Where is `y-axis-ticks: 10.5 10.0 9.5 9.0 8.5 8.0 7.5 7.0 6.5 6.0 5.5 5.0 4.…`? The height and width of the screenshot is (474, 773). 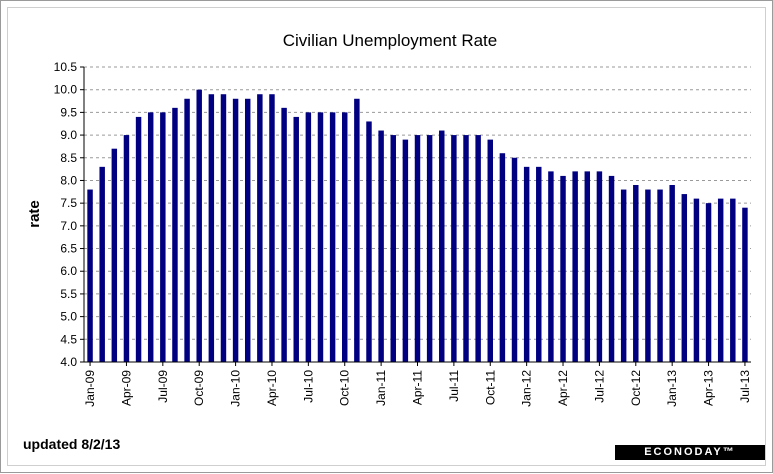
y-axis-ticks: 10.5 10.0 9.5 9.0 8.5 8.0 7.5 7.0 6.5 6.0 5.5 5.0 4.… is located at coordinates (69, 214).